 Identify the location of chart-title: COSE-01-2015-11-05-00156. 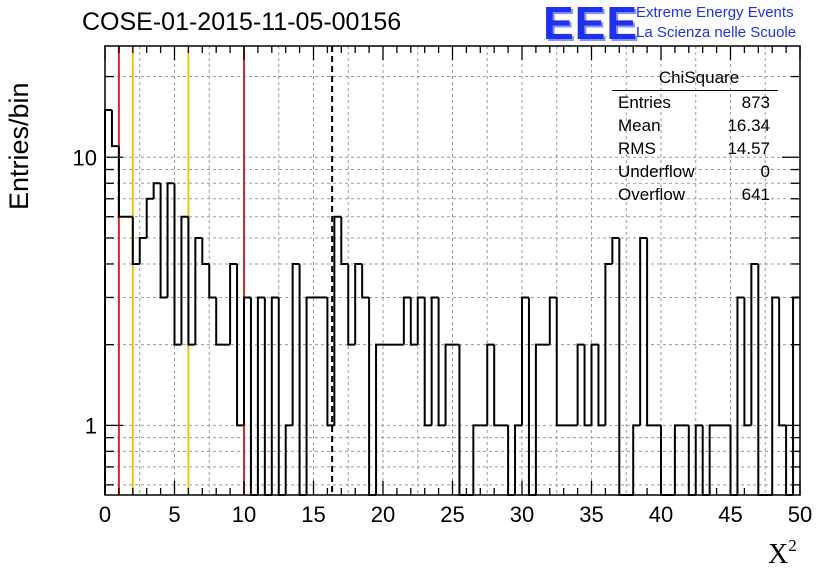
(242, 22).